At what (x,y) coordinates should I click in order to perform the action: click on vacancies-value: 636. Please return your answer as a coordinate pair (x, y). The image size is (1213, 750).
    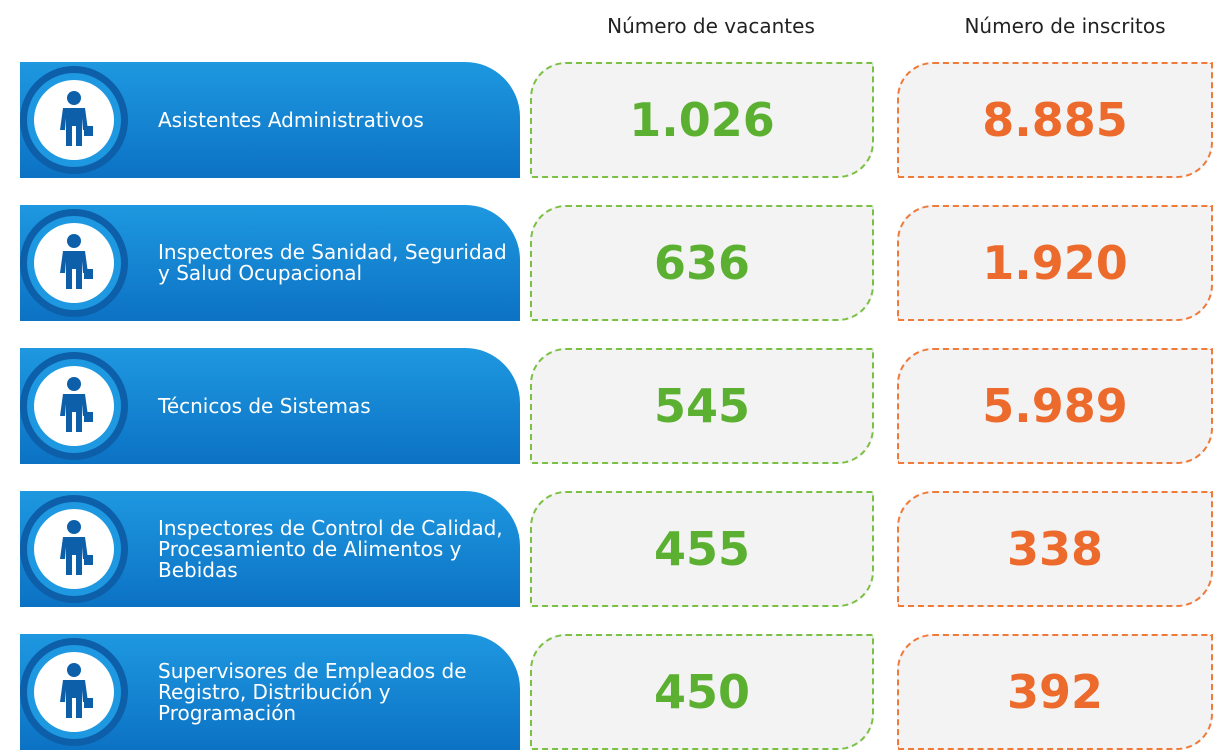
    Looking at the image, I should click on (702, 263).